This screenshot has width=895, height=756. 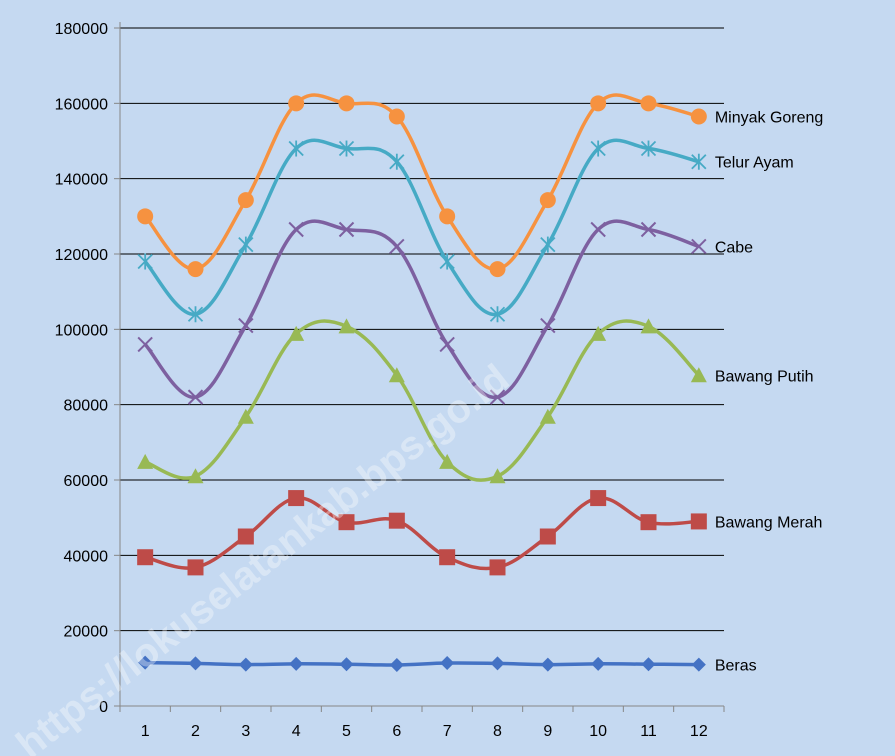 What do you see at coordinates (447, 731) in the screenshot?
I see `x-tick-label: 7` at bounding box center [447, 731].